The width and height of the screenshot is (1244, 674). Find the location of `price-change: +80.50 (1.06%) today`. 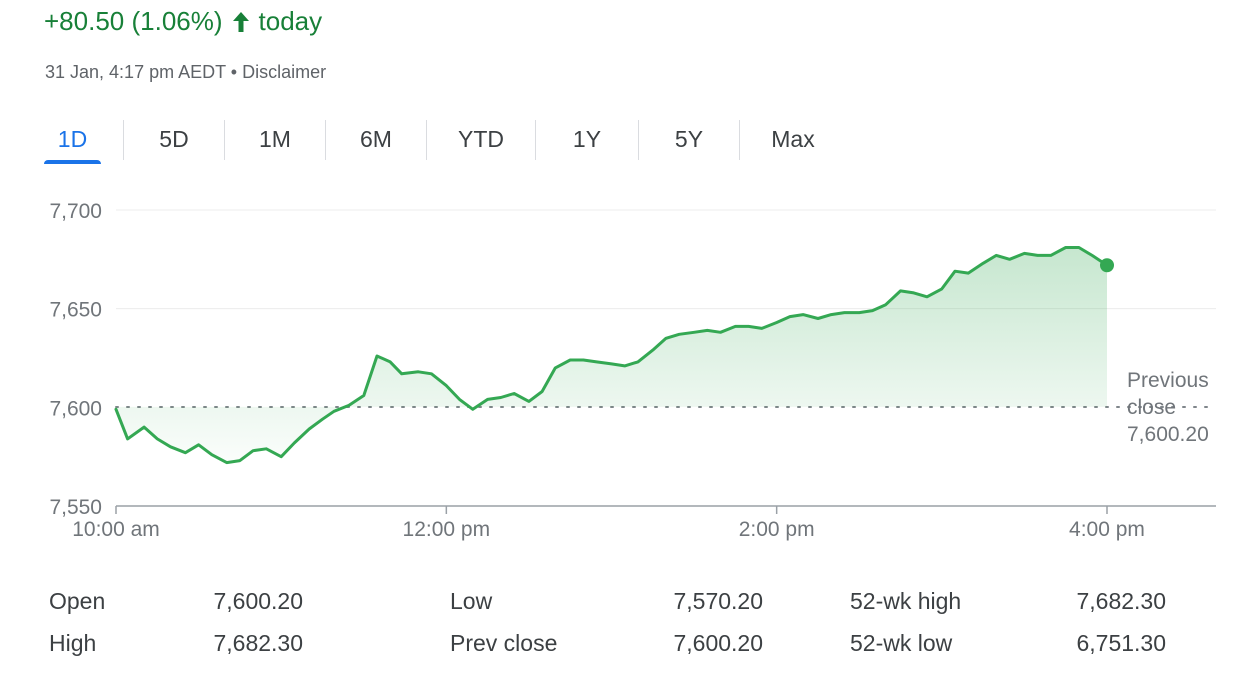

price-change: +80.50 (1.06%) today is located at coordinates (183, 21).